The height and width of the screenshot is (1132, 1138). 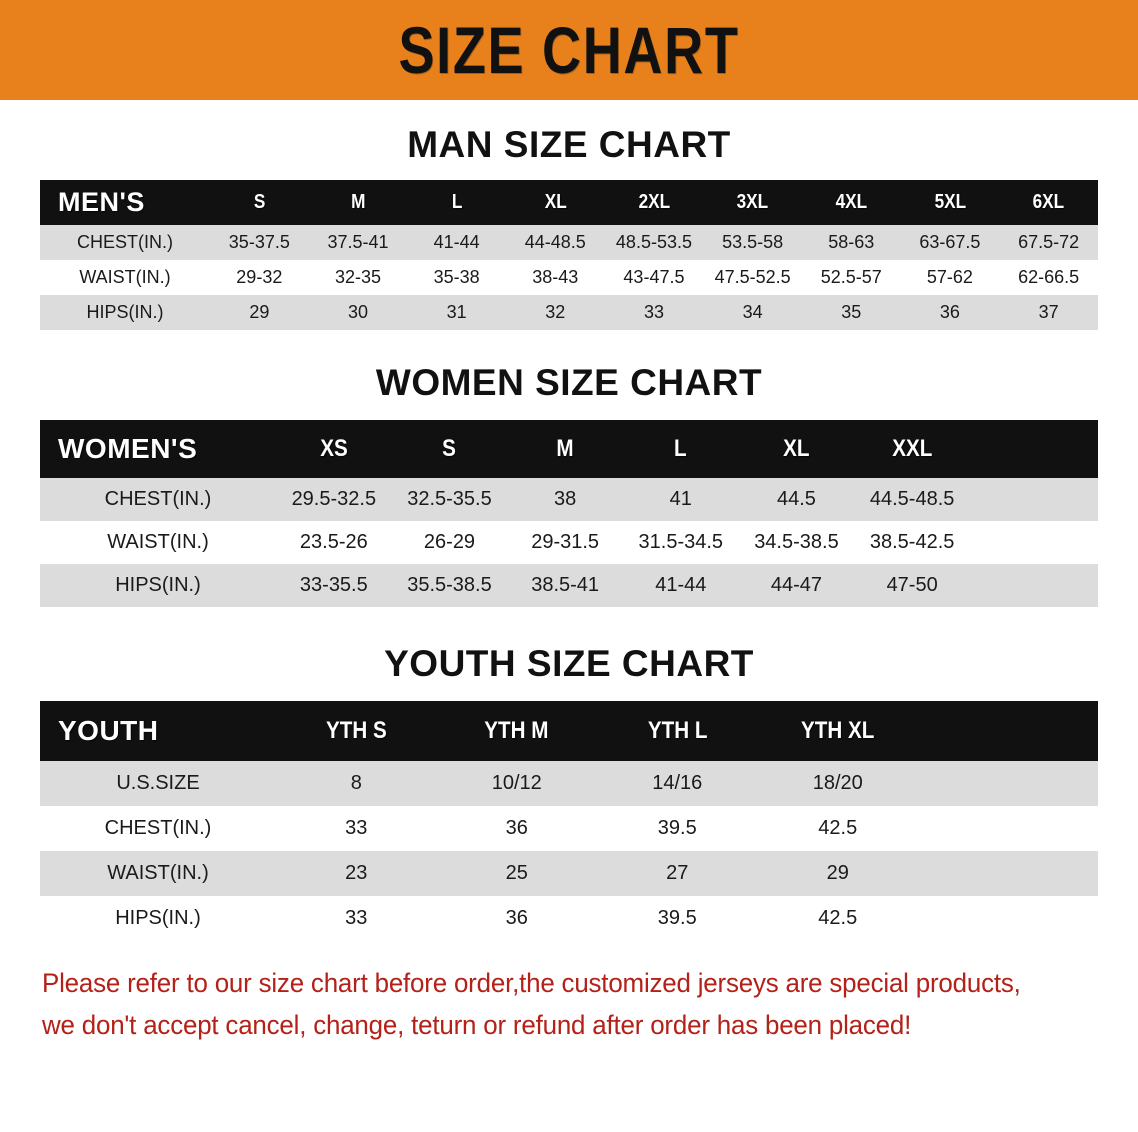 What do you see at coordinates (358, 202) in the screenshot?
I see `man-col-label: M` at bounding box center [358, 202].